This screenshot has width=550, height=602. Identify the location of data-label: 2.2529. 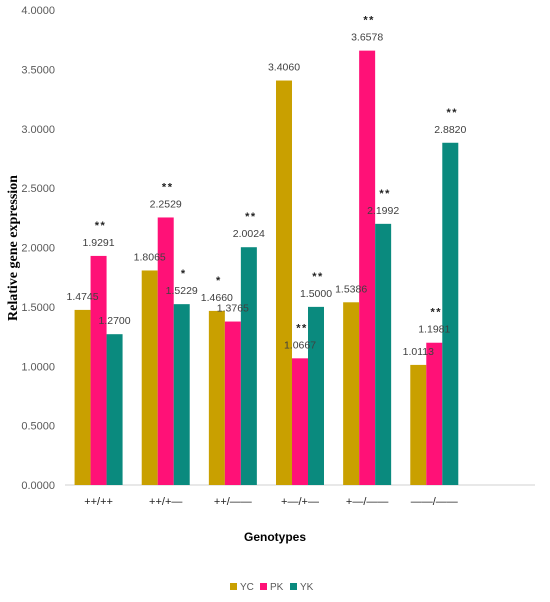
(166, 204).